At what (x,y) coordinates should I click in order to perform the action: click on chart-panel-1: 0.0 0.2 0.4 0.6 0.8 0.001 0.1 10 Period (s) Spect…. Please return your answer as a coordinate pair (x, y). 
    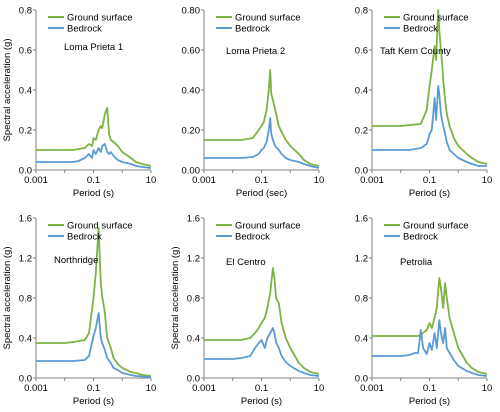
    Looking at the image, I should click on (79, 102).